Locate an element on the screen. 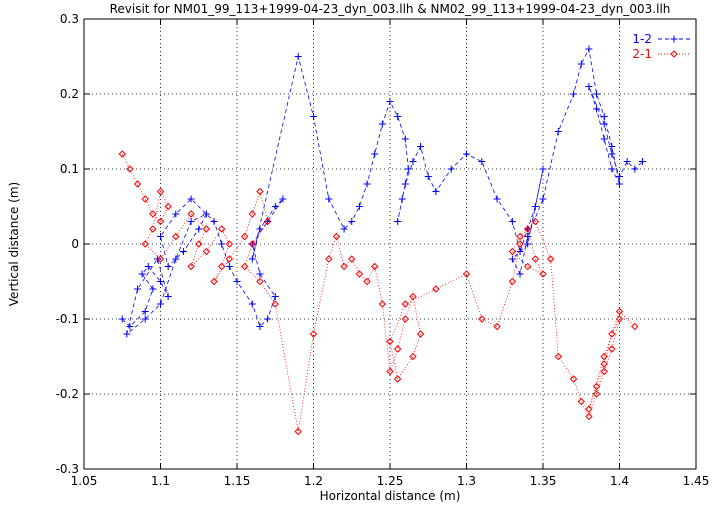 The height and width of the screenshot is (505, 721). y-axis-title: Vertical distance (m) is located at coordinates (14, 244).